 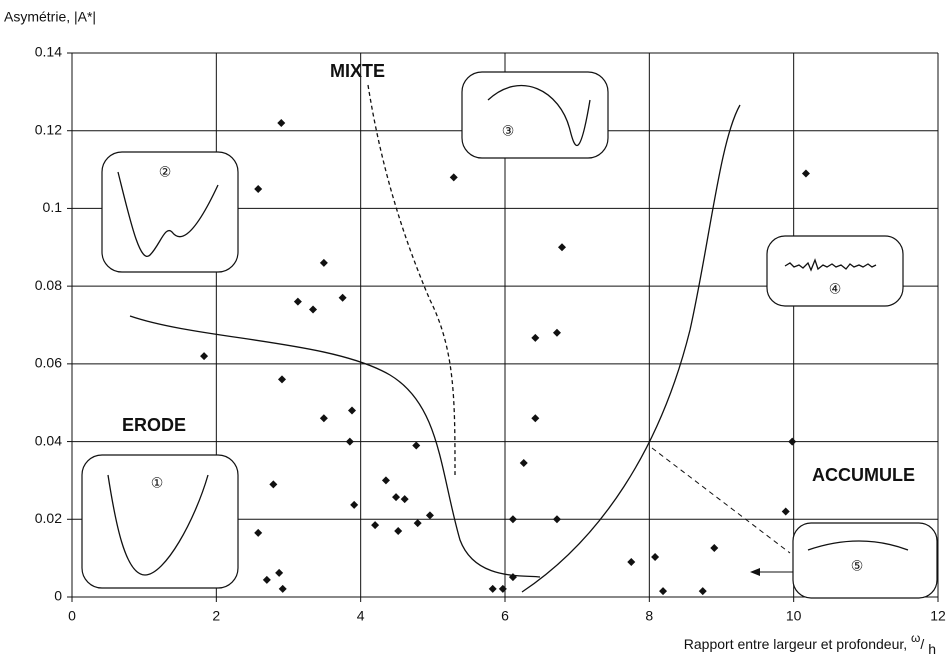 What do you see at coordinates (53, 207) in the screenshot?
I see `y-tick-label: 0.1` at bounding box center [53, 207].